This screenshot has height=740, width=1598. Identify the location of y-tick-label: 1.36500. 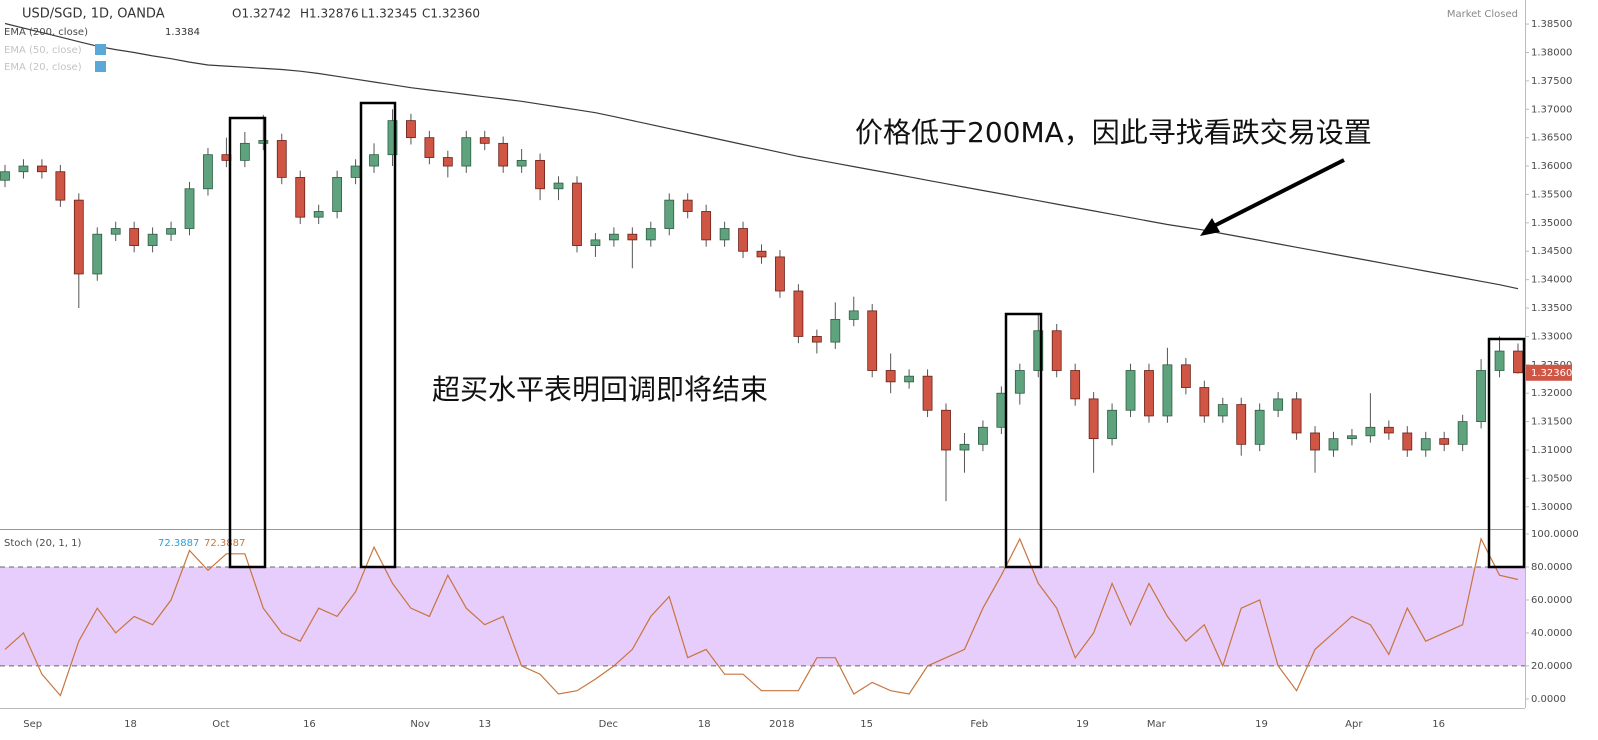
(1551, 138).